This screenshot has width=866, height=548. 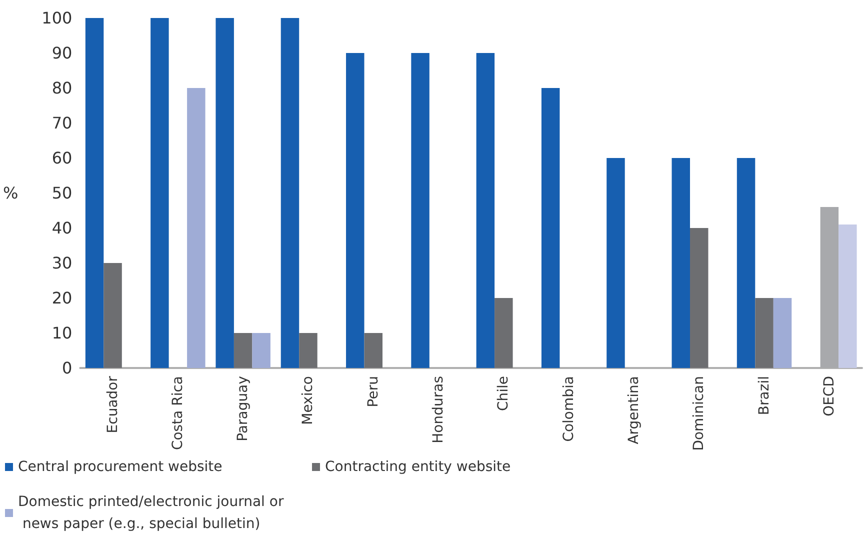 I want to click on legend-label: Central procurement website, so click(x=120, y=467).